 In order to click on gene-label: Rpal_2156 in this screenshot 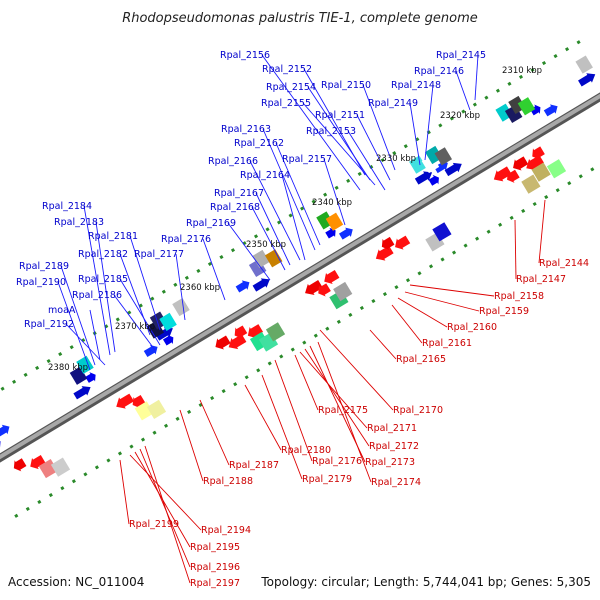, I will do `click(245, 55)`.